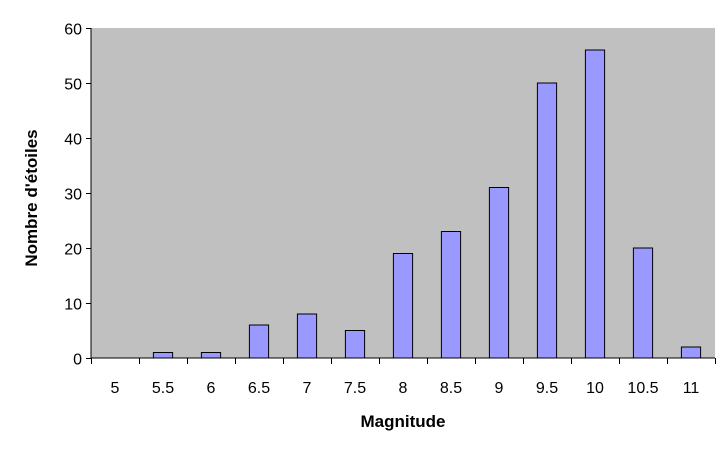  Describe the element at coordinates (691, 388) in the screenshot. I see `x-tick-label-11: 11` at that location.